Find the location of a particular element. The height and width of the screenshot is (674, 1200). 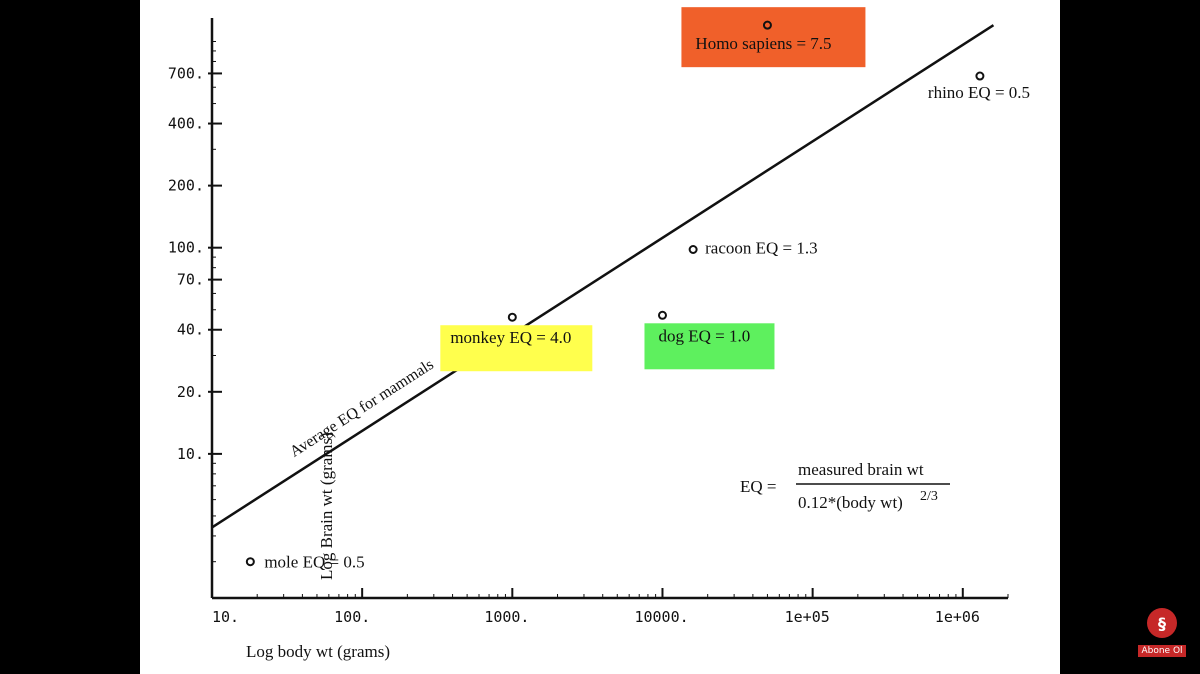

point-label: mole EQ = 0.5 is located at coordinates (314, 562).